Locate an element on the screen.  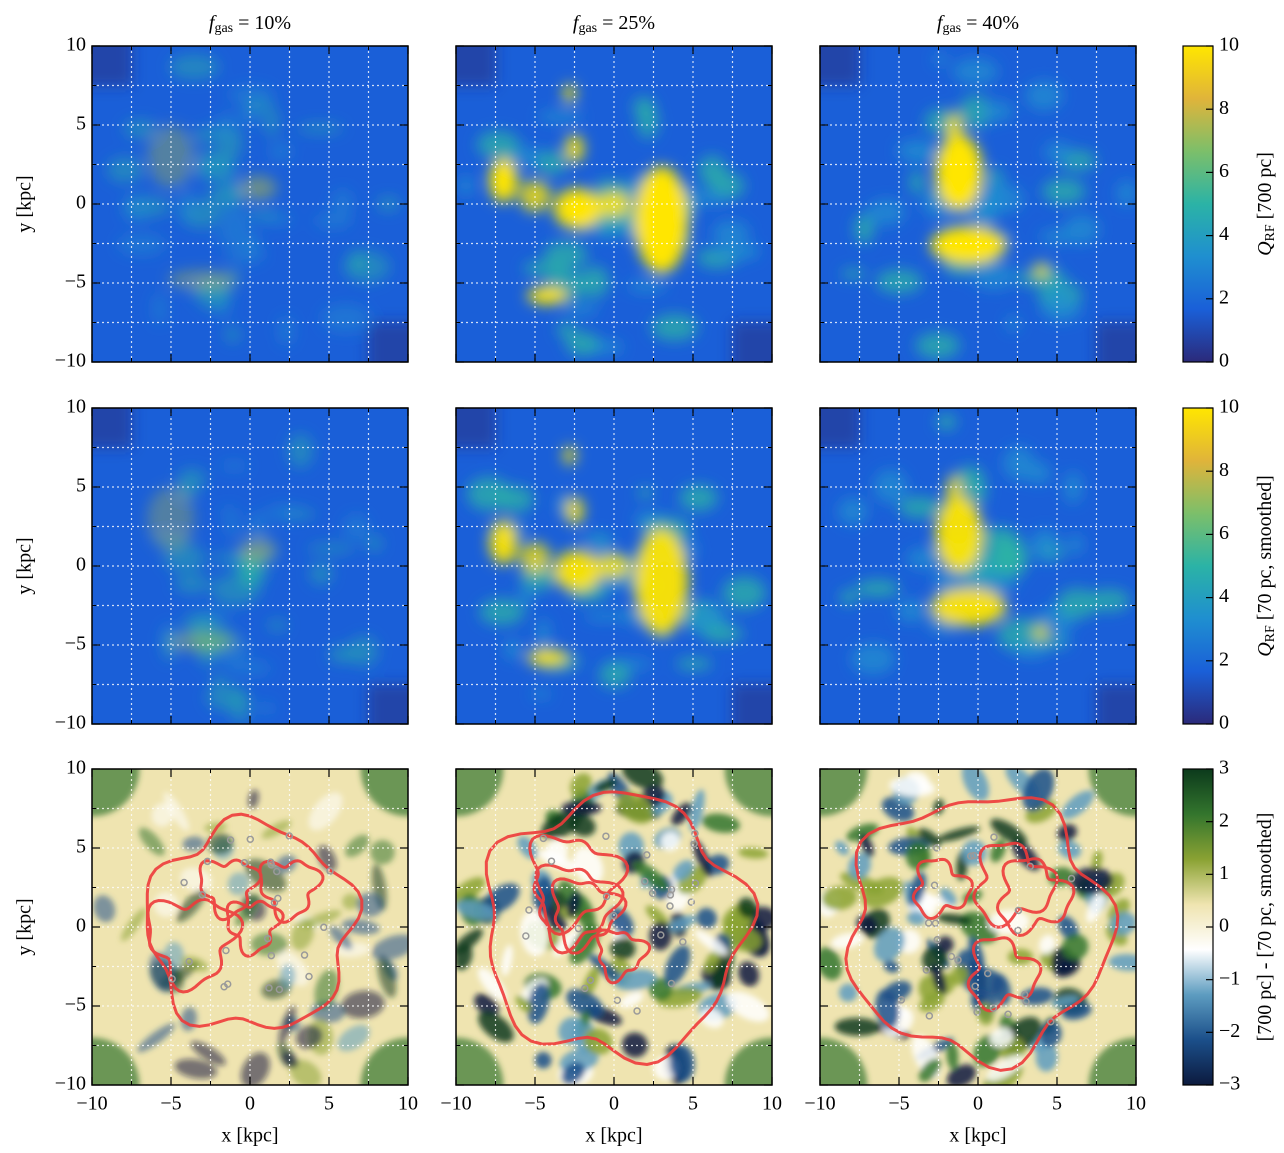
title-text: = 40% is located at coordinates (990, 23).